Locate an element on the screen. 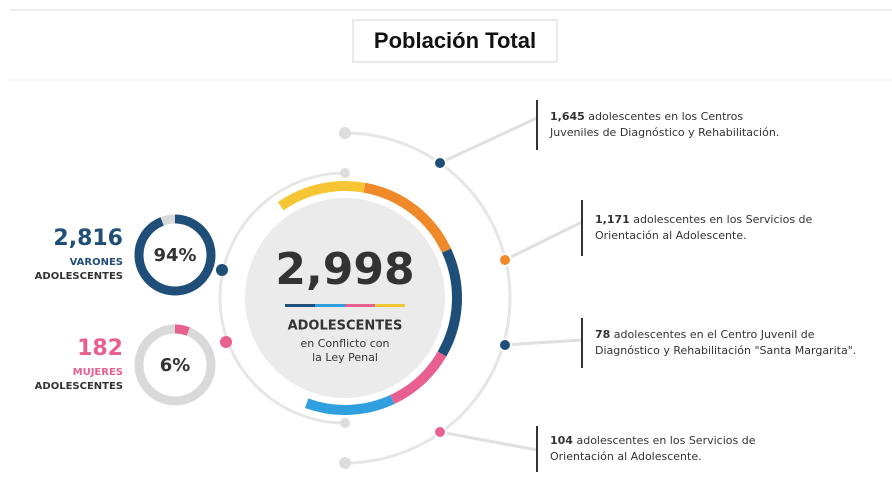  center-disc is located at coordinates (345, 298).